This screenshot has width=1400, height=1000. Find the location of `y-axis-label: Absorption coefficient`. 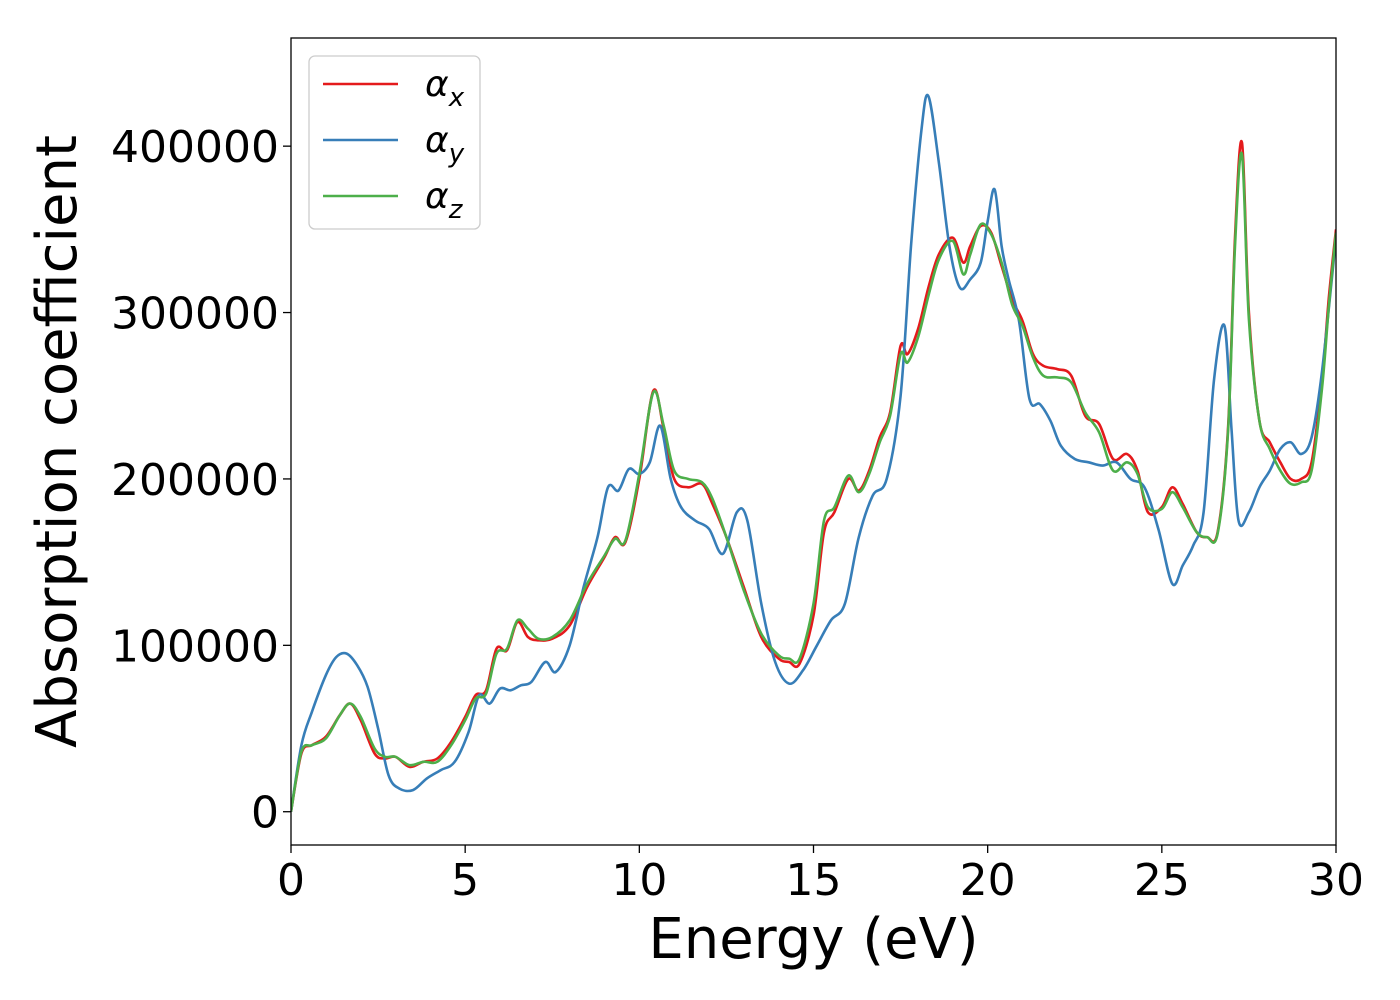

y-axis-label: Absorption coefficient is located at coordinates (57, 441).